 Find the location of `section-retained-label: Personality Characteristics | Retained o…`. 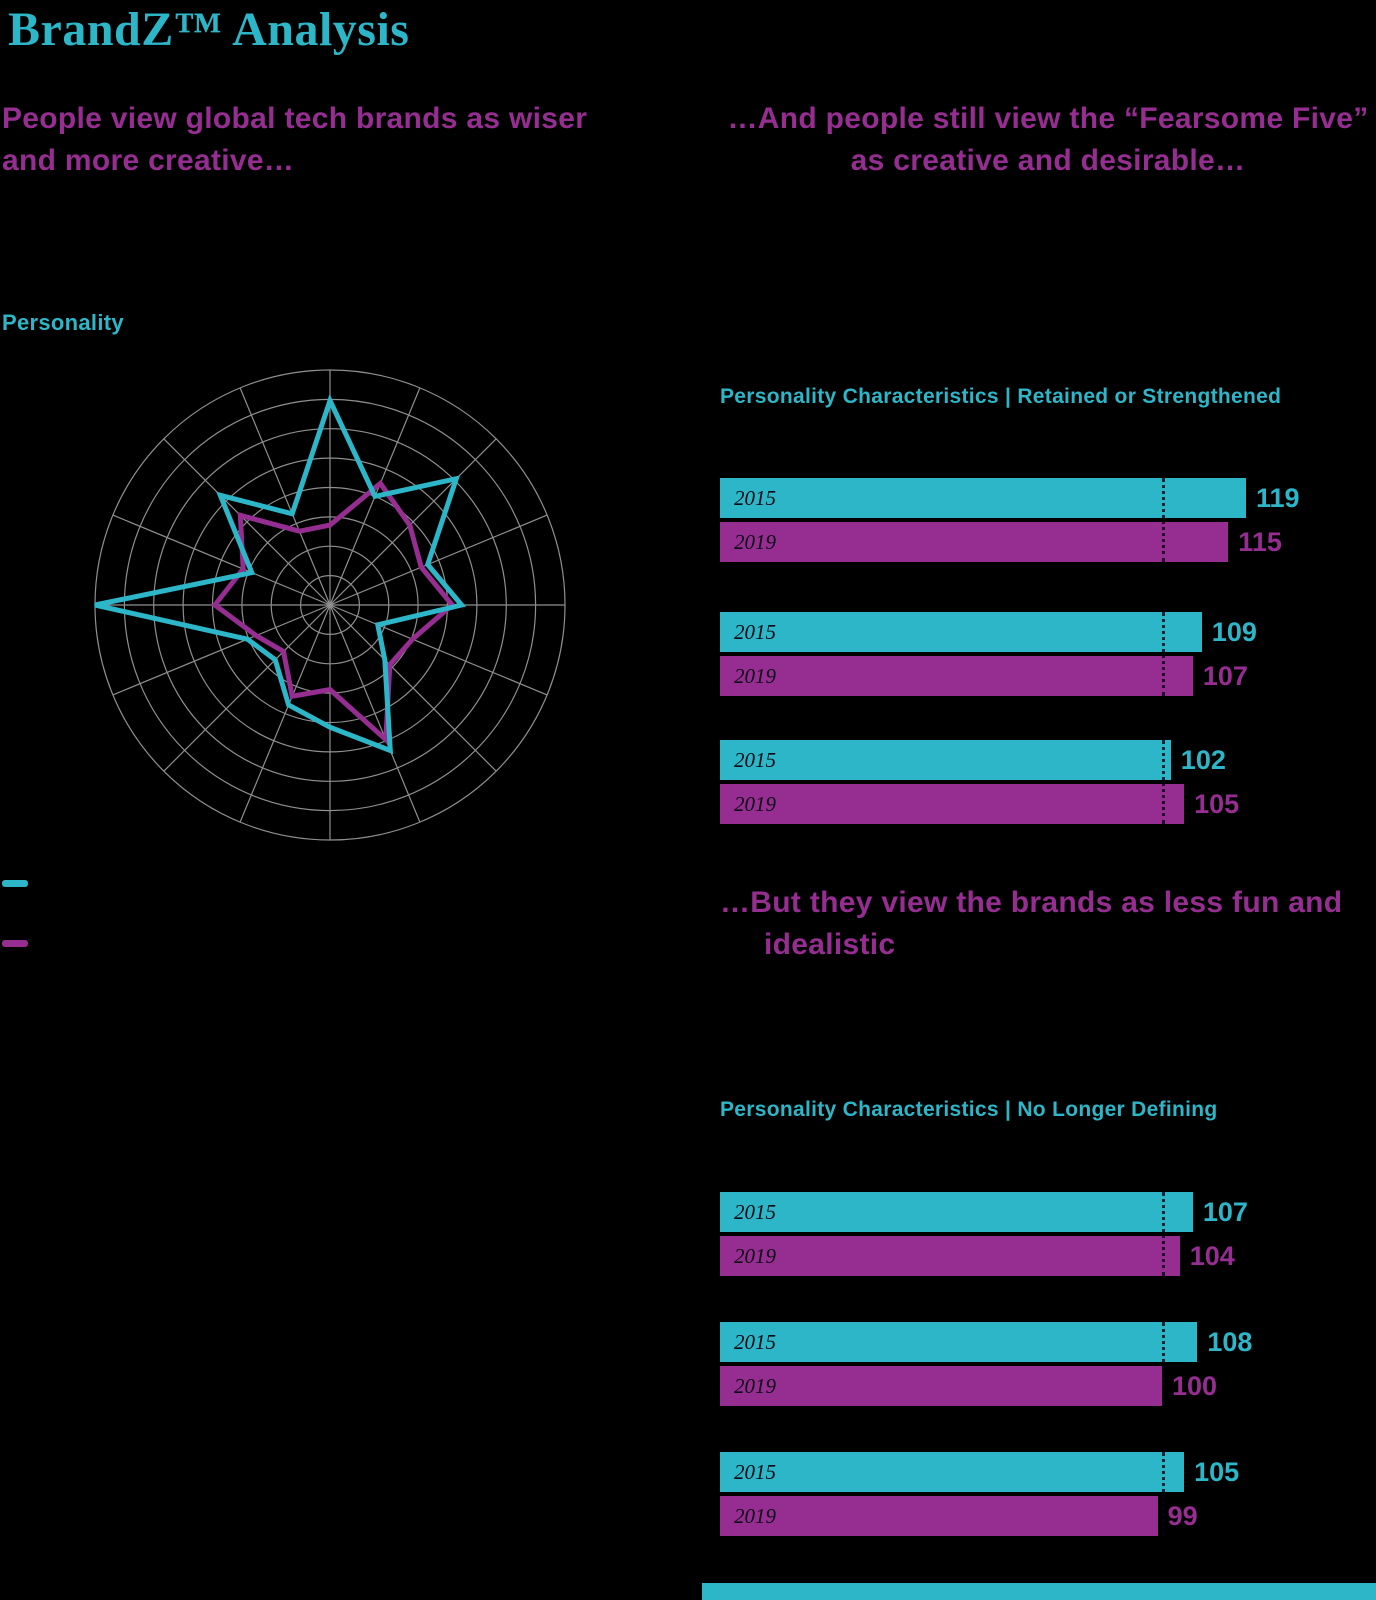

section-retained-label: Personality Characteristics | Retained o… is located at coordinates (1001, 396).